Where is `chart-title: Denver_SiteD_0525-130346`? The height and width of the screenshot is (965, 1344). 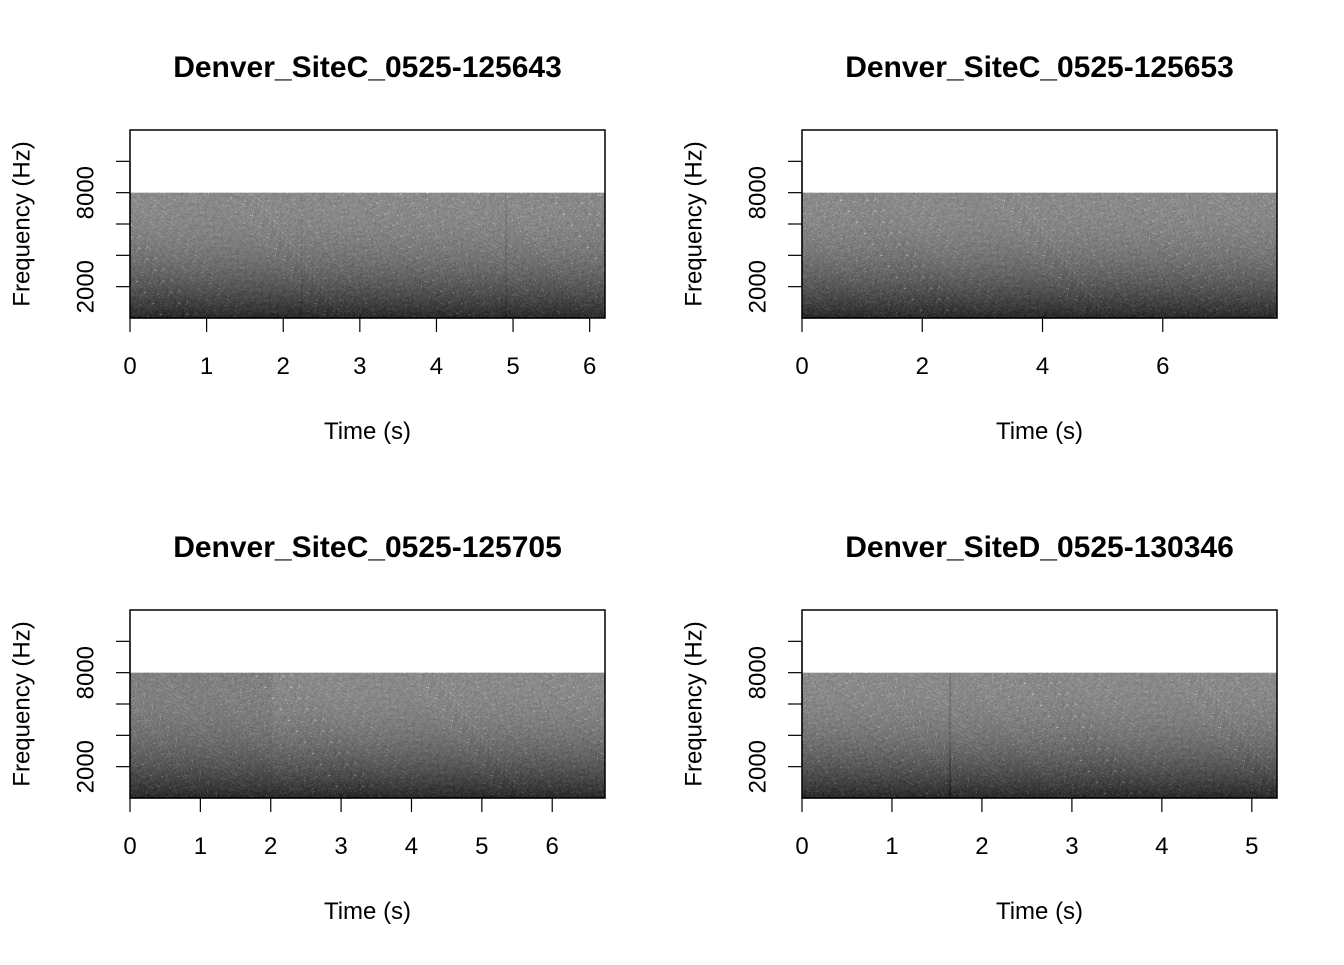
chart-title: Denver_SiteD_0525-130346 is located at coordinates (1039, 547).